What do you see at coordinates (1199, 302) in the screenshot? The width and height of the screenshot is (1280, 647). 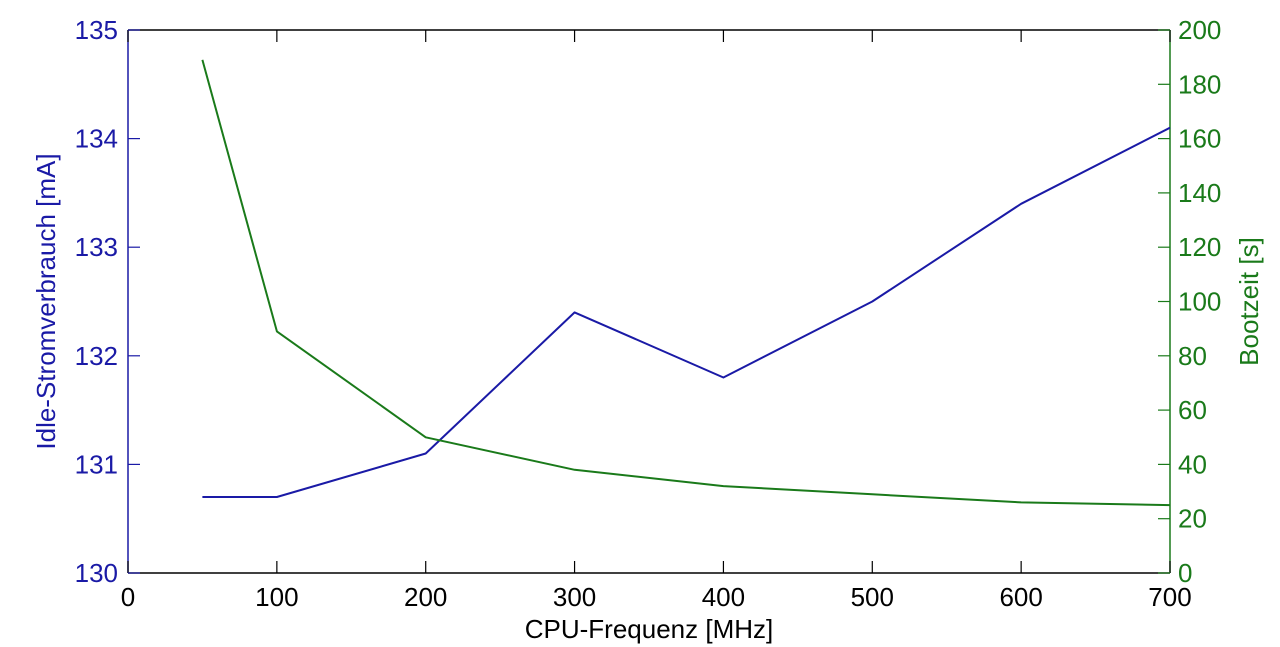 I see `y-right-tick-label: 100` at bounding box center [1199, 302].